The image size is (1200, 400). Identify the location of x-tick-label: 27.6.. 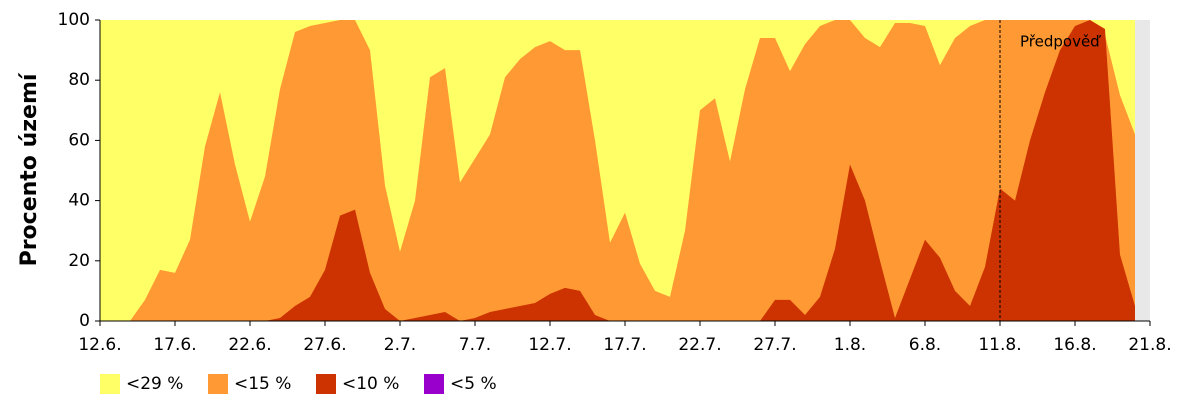
(324, 345).